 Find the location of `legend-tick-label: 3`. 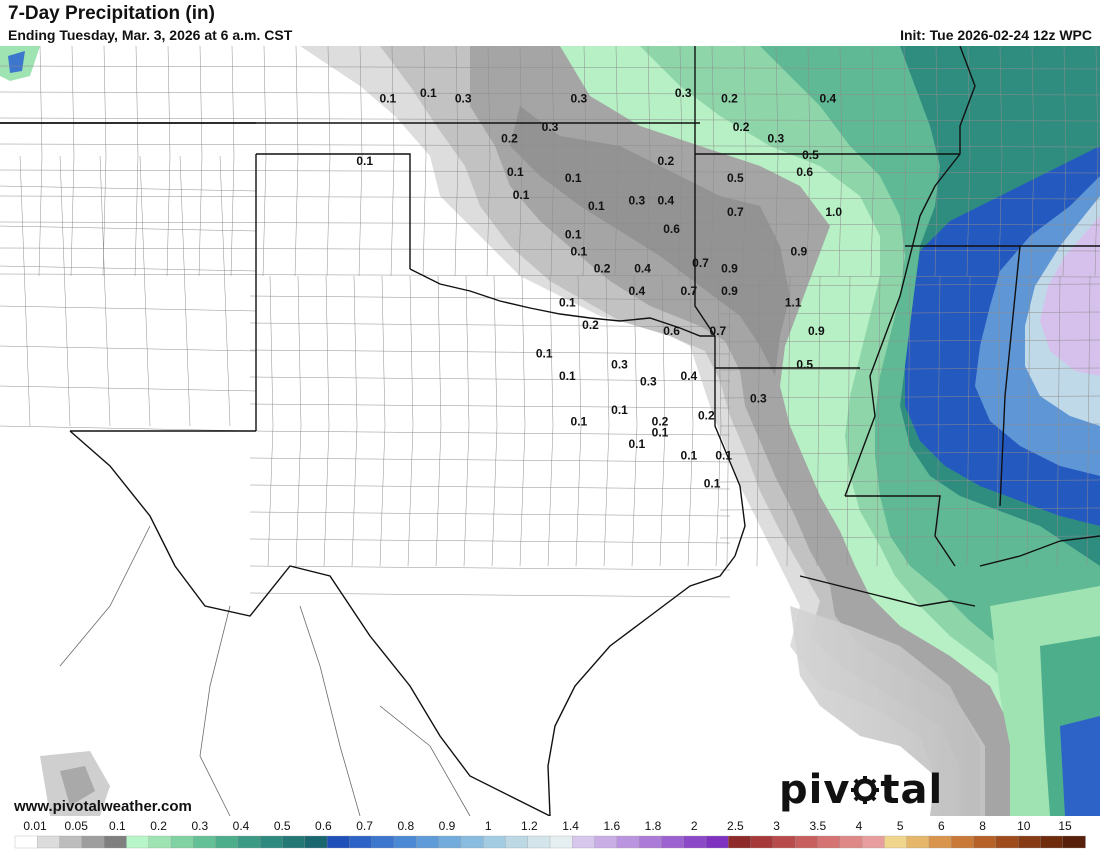

legend-tick-label: 3 is located at coordinates (776, 826).